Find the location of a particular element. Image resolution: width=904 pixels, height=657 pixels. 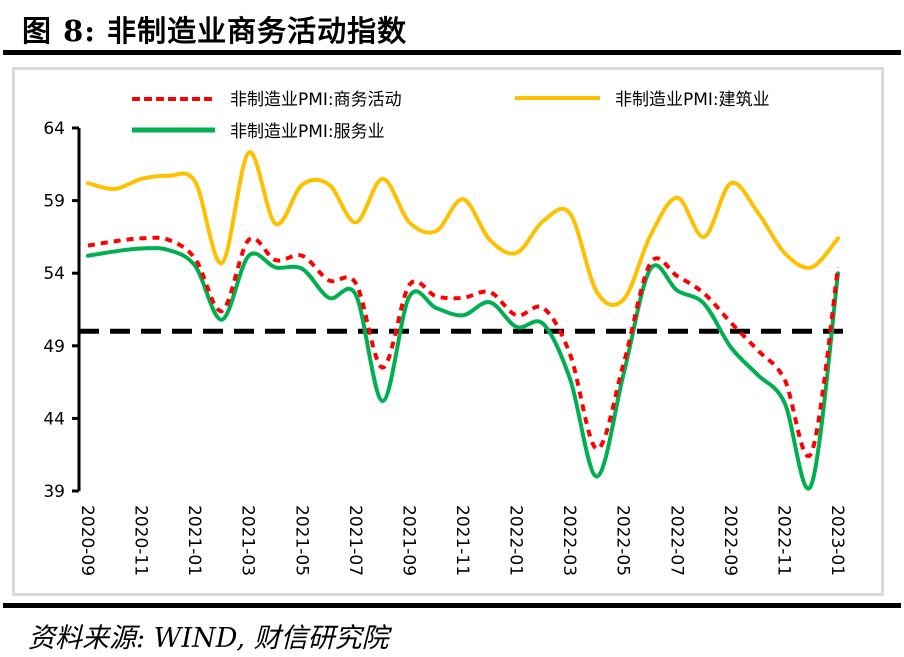

x-tick-label: 2021-09 is located at coordinates (408, 540).